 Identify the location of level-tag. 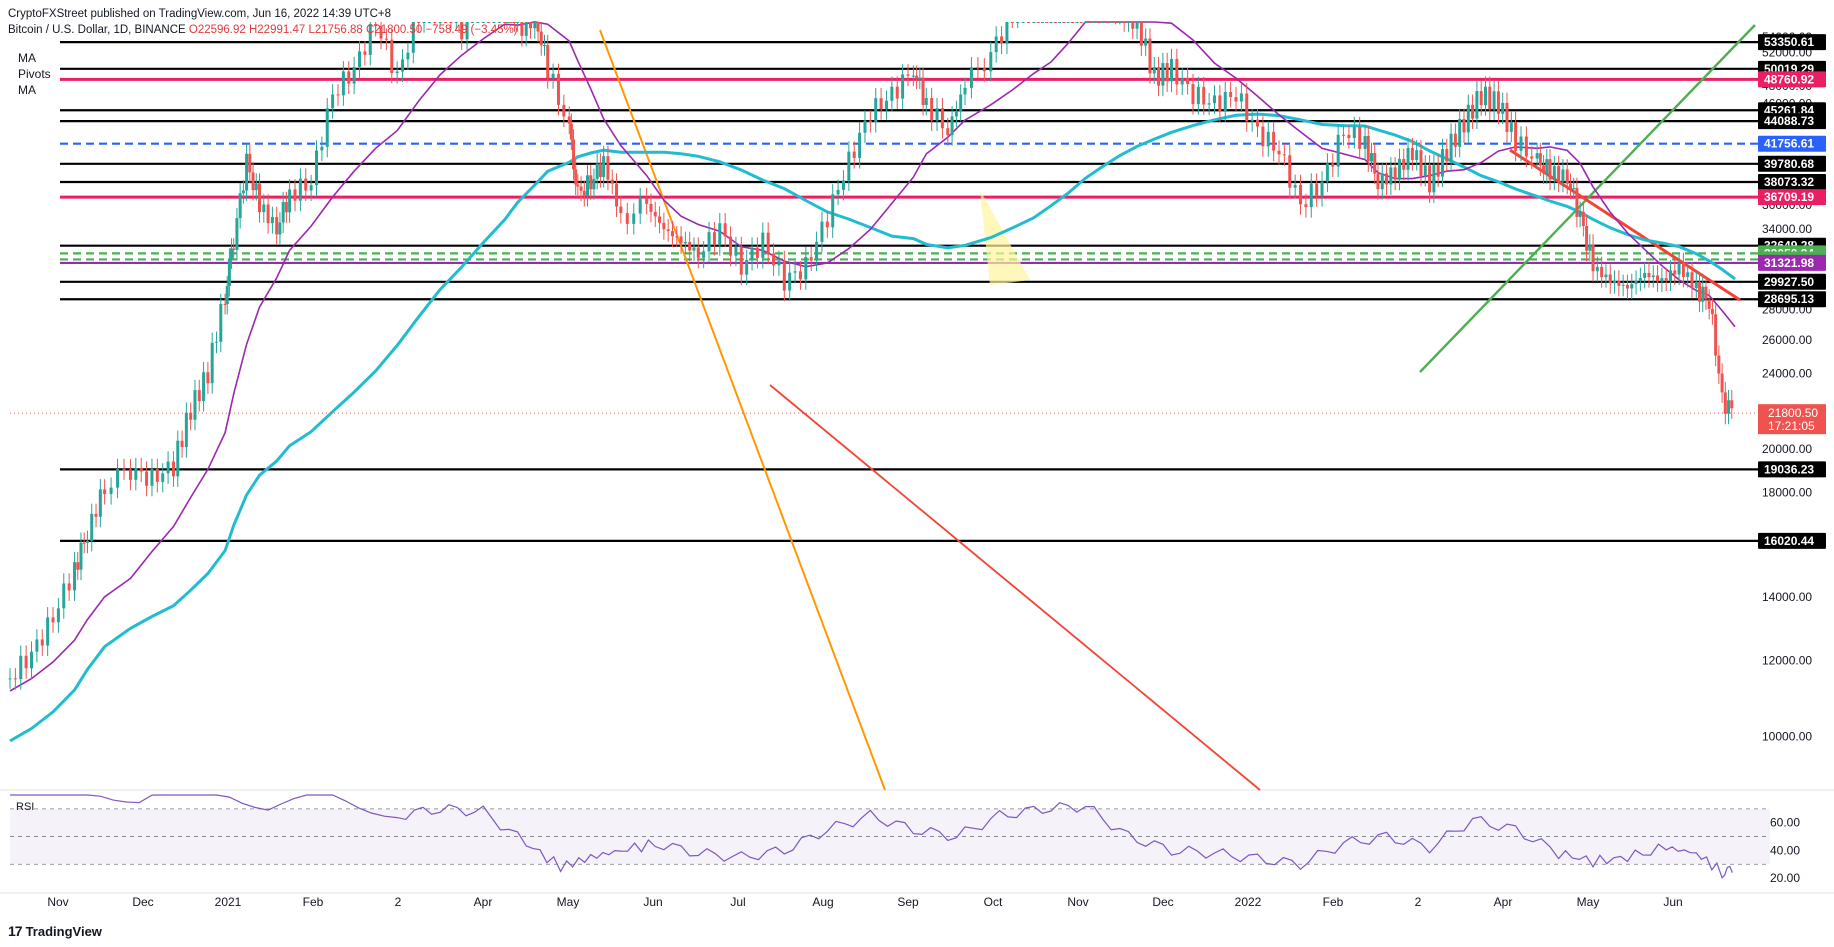
(1792, 42).